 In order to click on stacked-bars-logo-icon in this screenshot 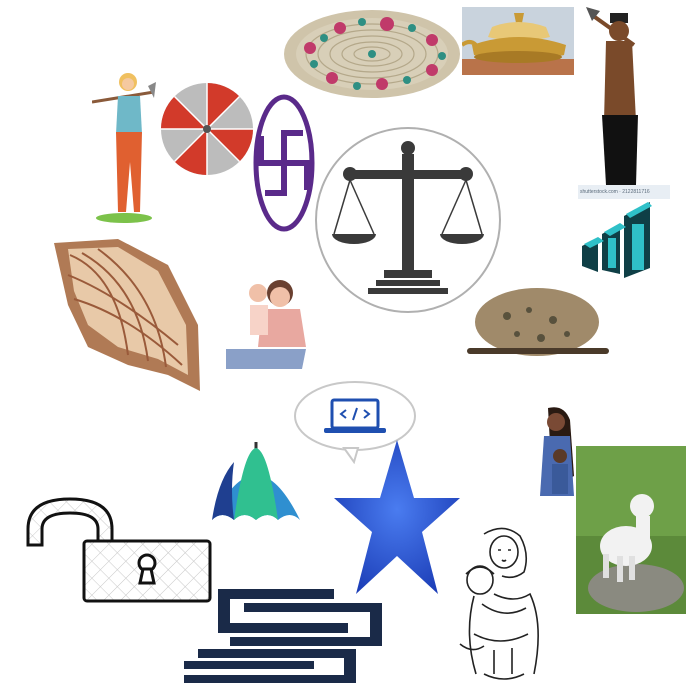, I will do `click(283, 636)`.